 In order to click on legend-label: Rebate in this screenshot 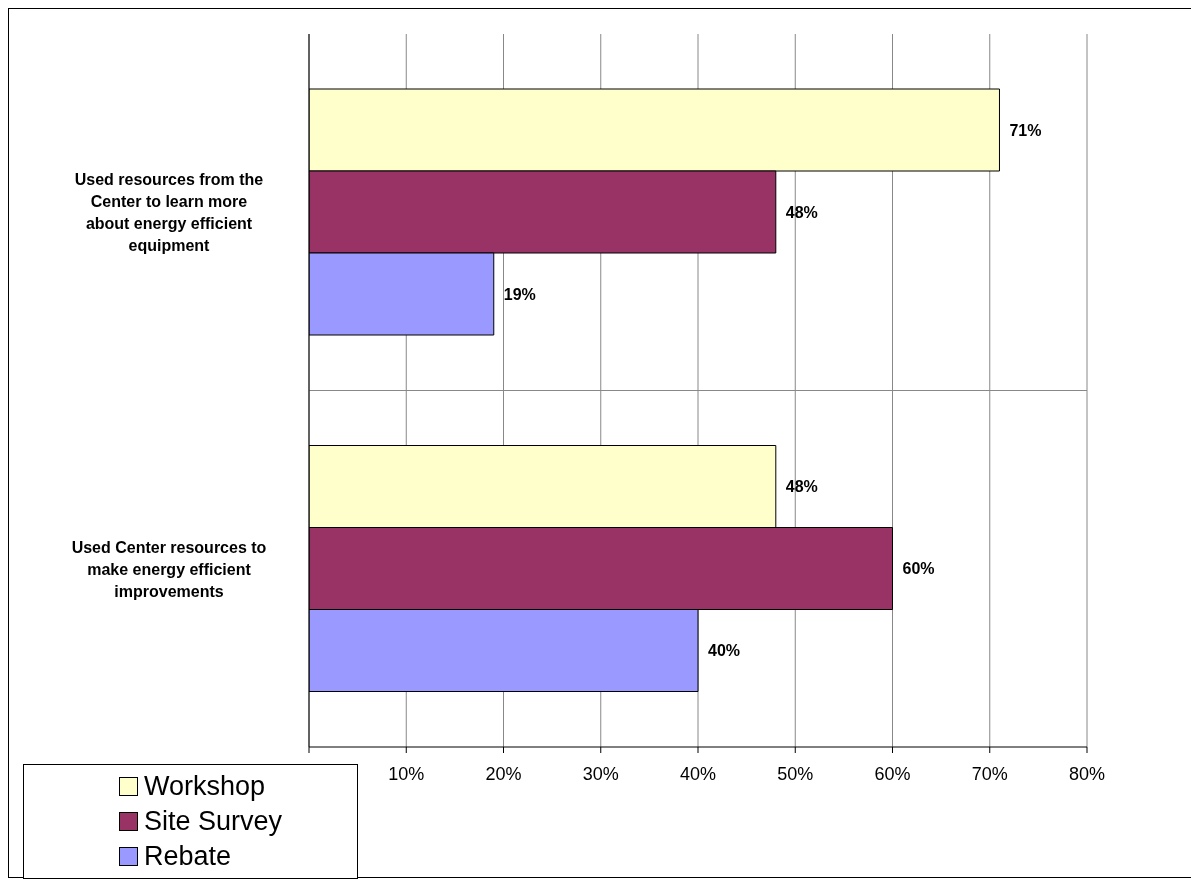, I will do `click(188, 856)`.